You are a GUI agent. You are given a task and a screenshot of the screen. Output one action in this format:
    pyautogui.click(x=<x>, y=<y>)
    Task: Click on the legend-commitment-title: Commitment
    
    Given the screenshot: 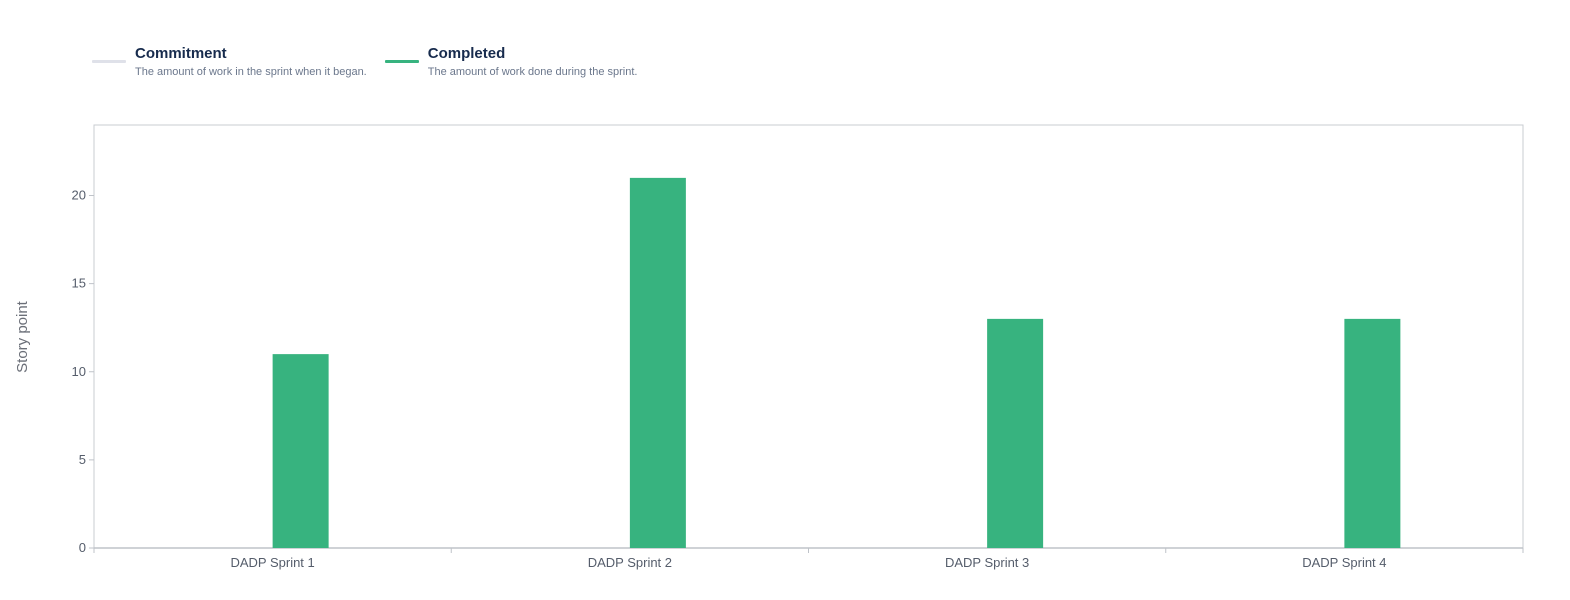 What is the action you would take?
    pyautogui.click(x=181, y=53)
    